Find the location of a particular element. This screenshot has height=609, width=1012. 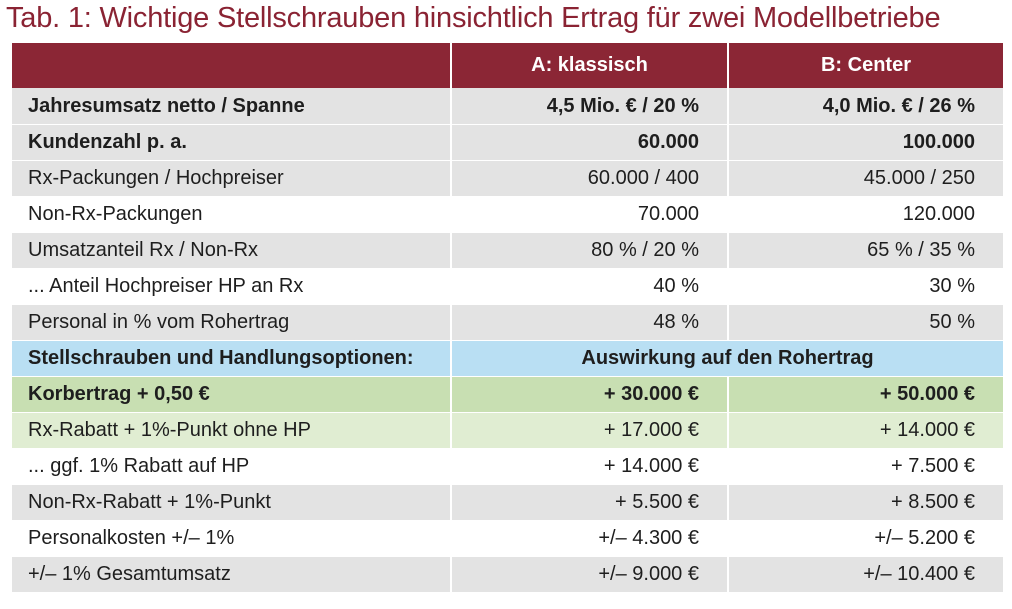

value-a: 60.000 / 400 is located at coordinates (588, 178).